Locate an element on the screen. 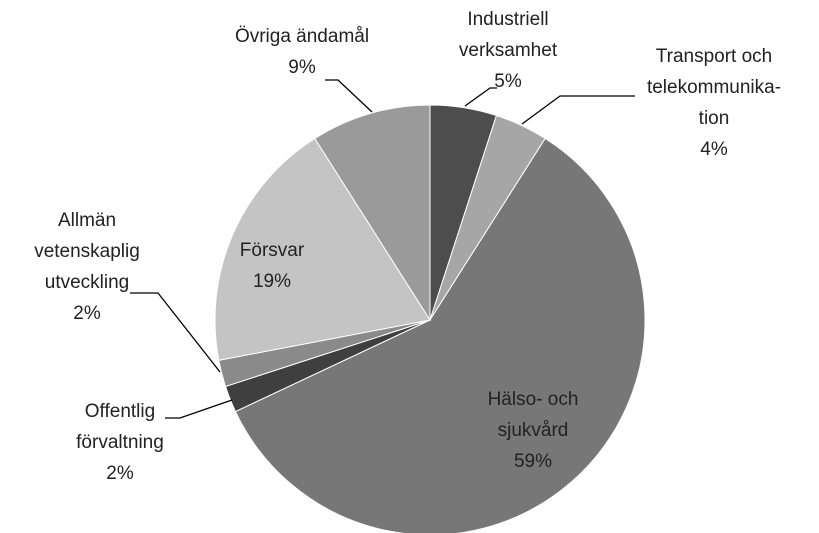 This screenshot has height=533, width=819. value-label: 5% is located at coordinates (508, 81).